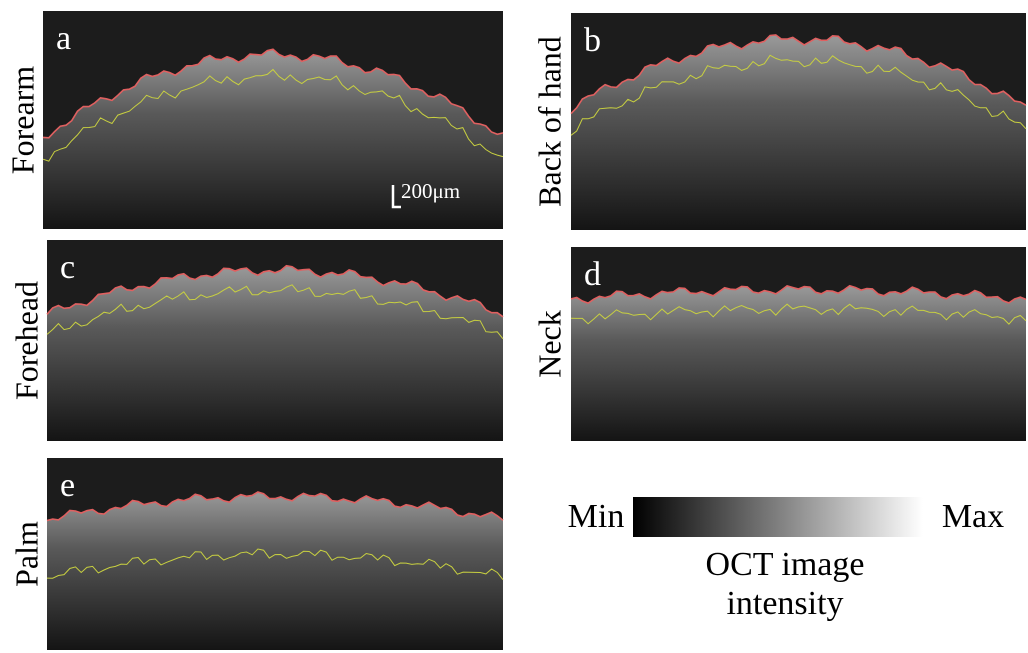  What do you see at coordinates (973, 516) in the screenshot?
I see `colorbar-max: Max` at bounding box center [973, 516].